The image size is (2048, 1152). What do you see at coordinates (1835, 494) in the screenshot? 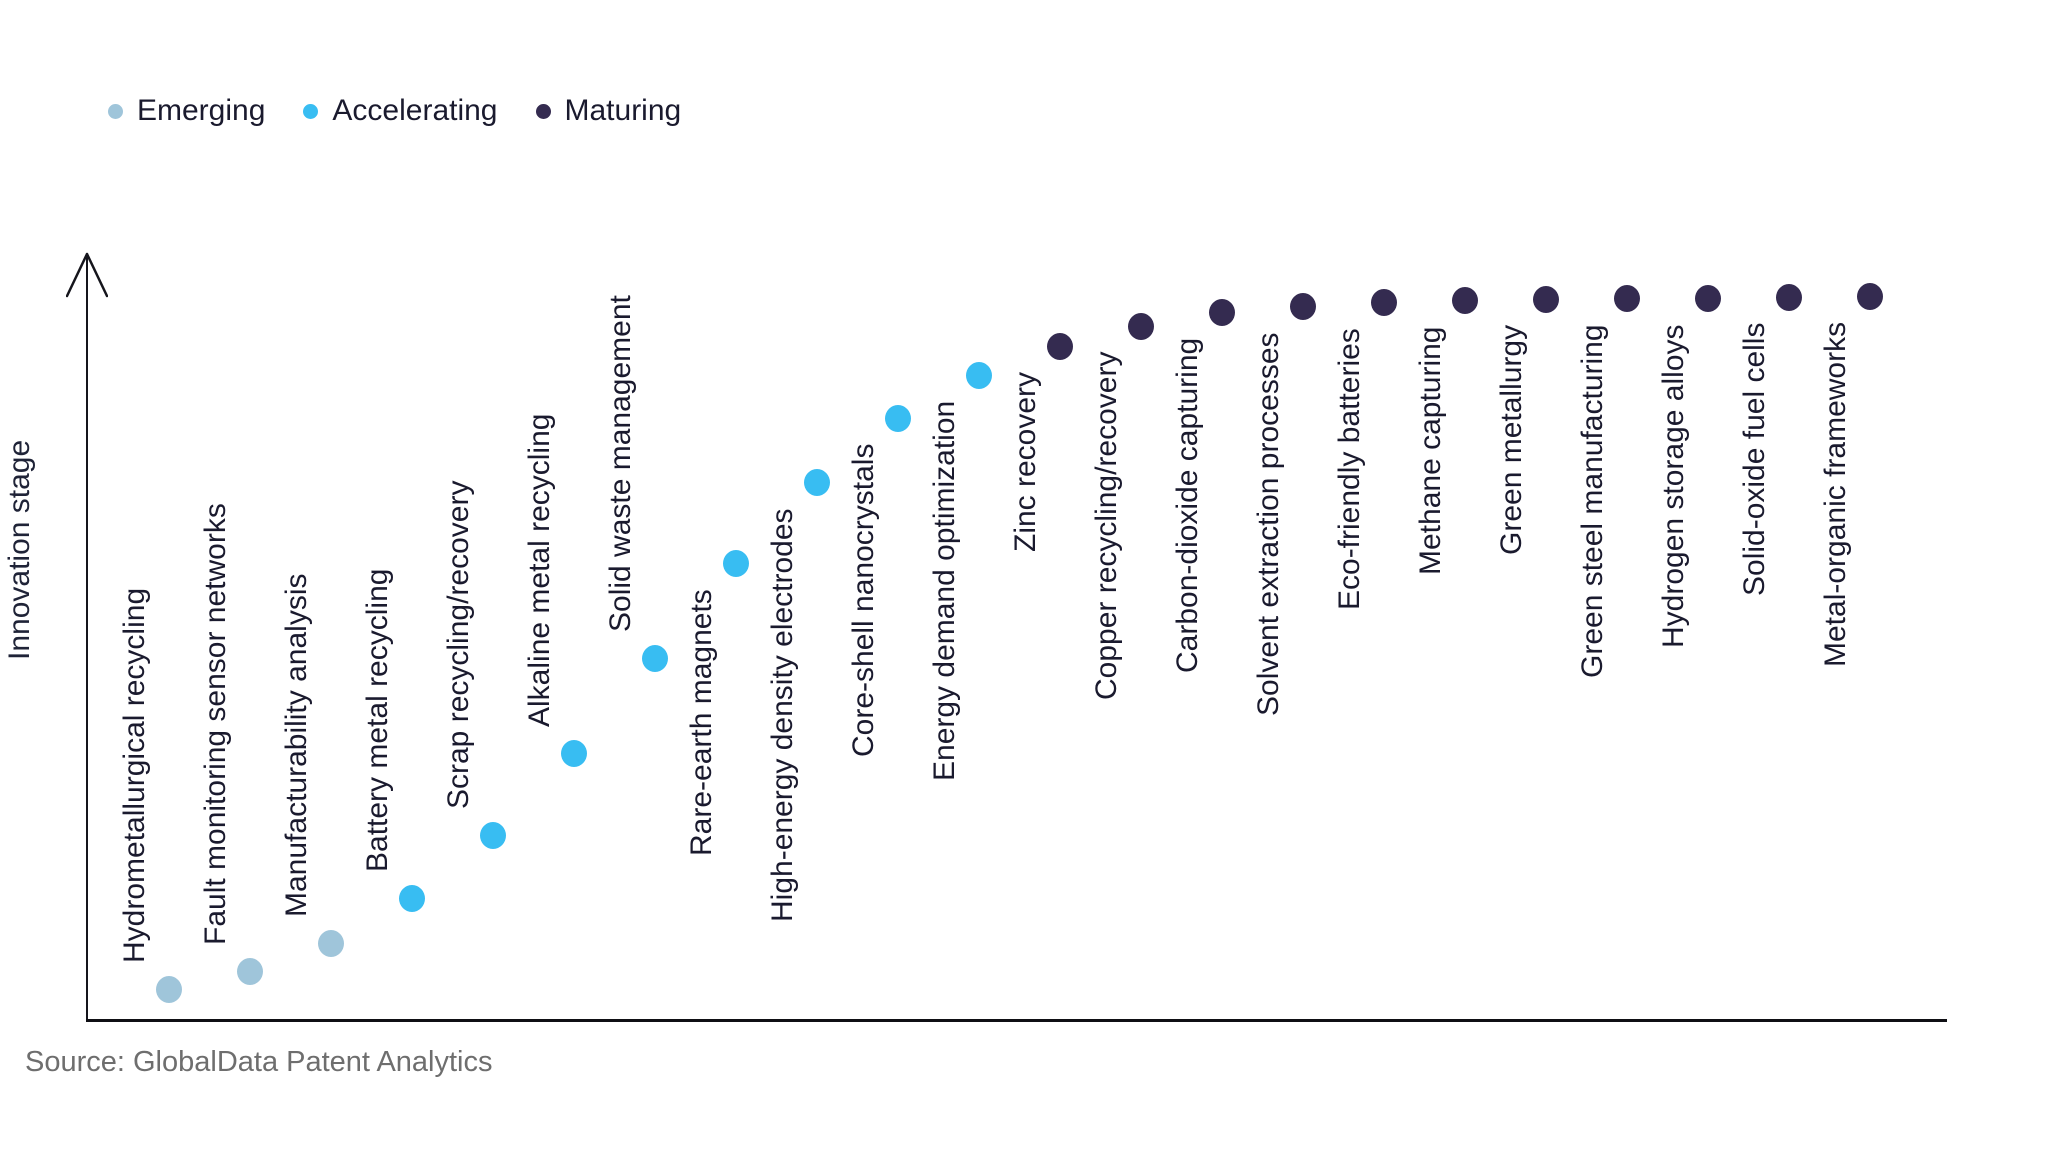
I see `data-point-label: Metal-organic frameworks` at bounding box center [1835, 494].